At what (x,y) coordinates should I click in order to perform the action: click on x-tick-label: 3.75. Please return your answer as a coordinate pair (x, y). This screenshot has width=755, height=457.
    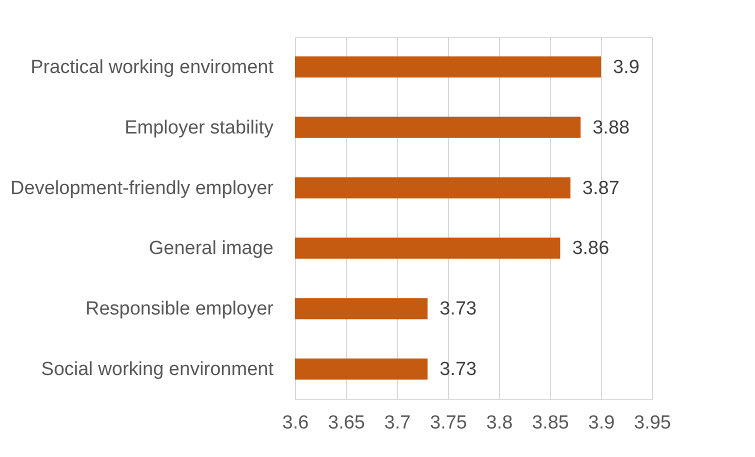
    Looking at the image, I should click on (448, 423).